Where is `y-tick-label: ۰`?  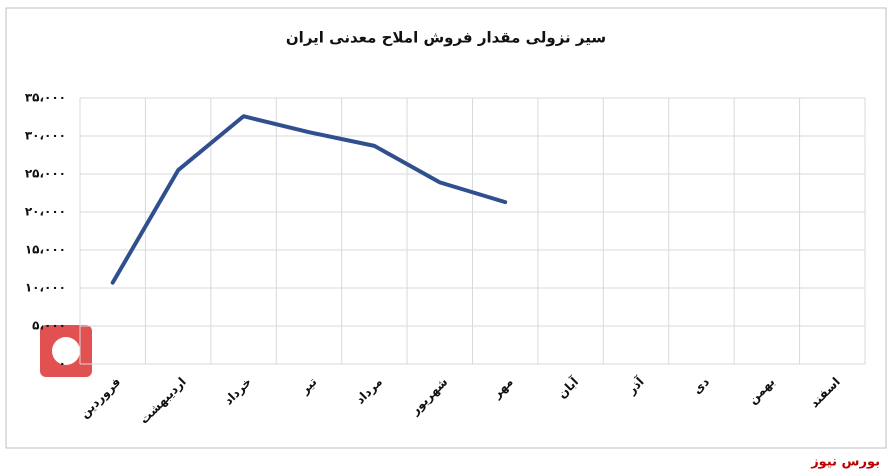
y-tick-label: ۰ is located at coordinates (62, 364).